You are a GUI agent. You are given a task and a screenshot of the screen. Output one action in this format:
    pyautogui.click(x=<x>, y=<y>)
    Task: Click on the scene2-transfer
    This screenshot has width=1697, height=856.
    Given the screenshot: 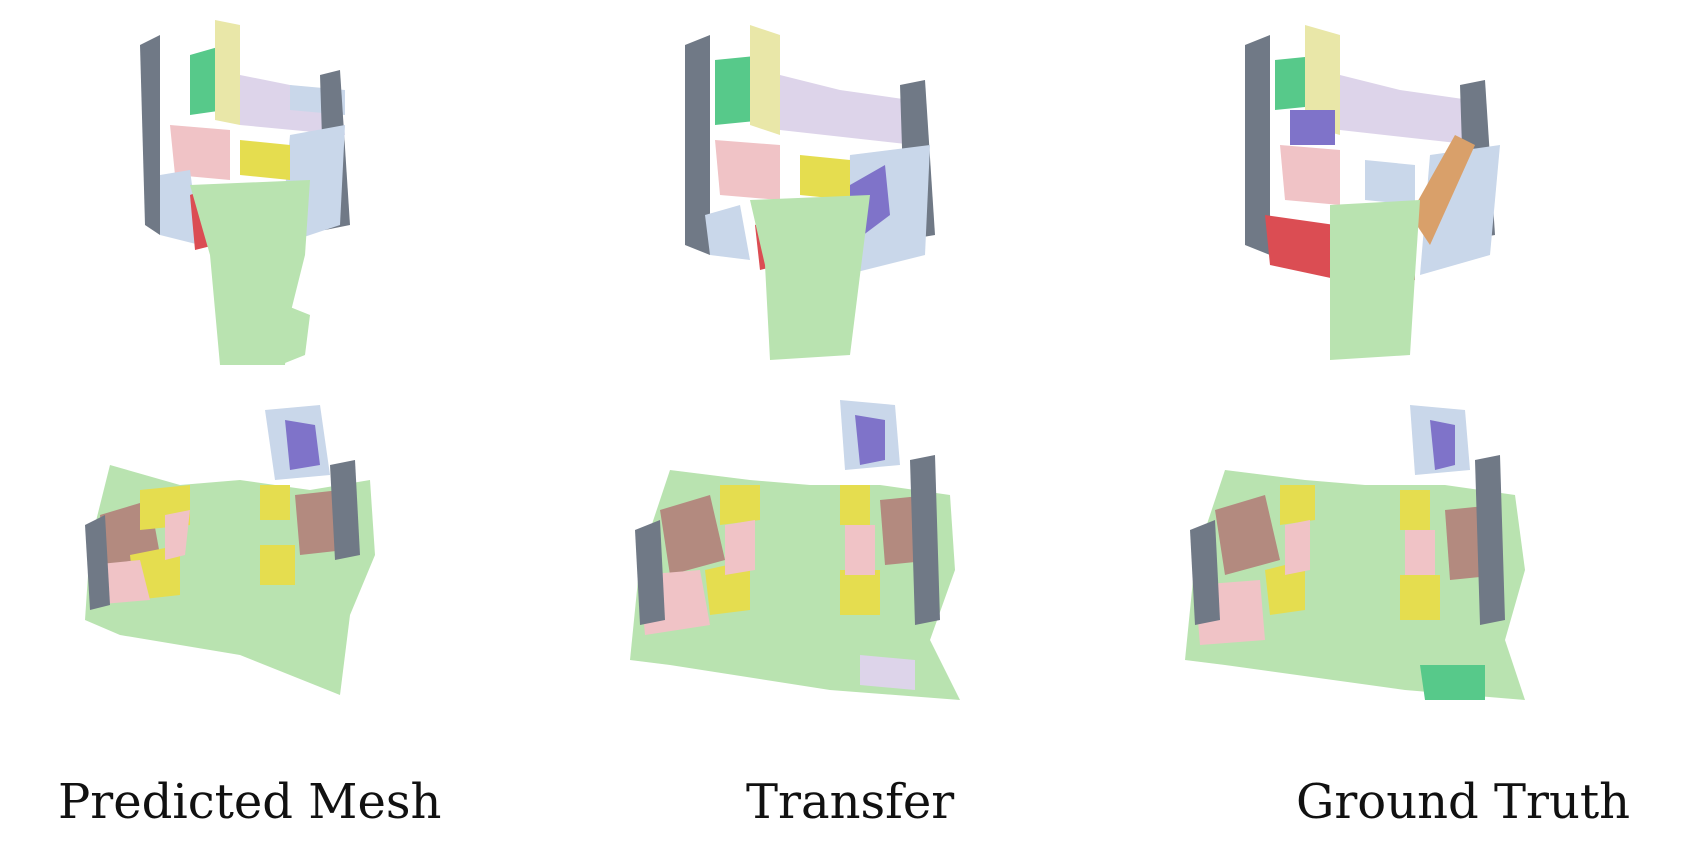 What is the action you would take?
    pyautogui.click(x=800, y=555)
    